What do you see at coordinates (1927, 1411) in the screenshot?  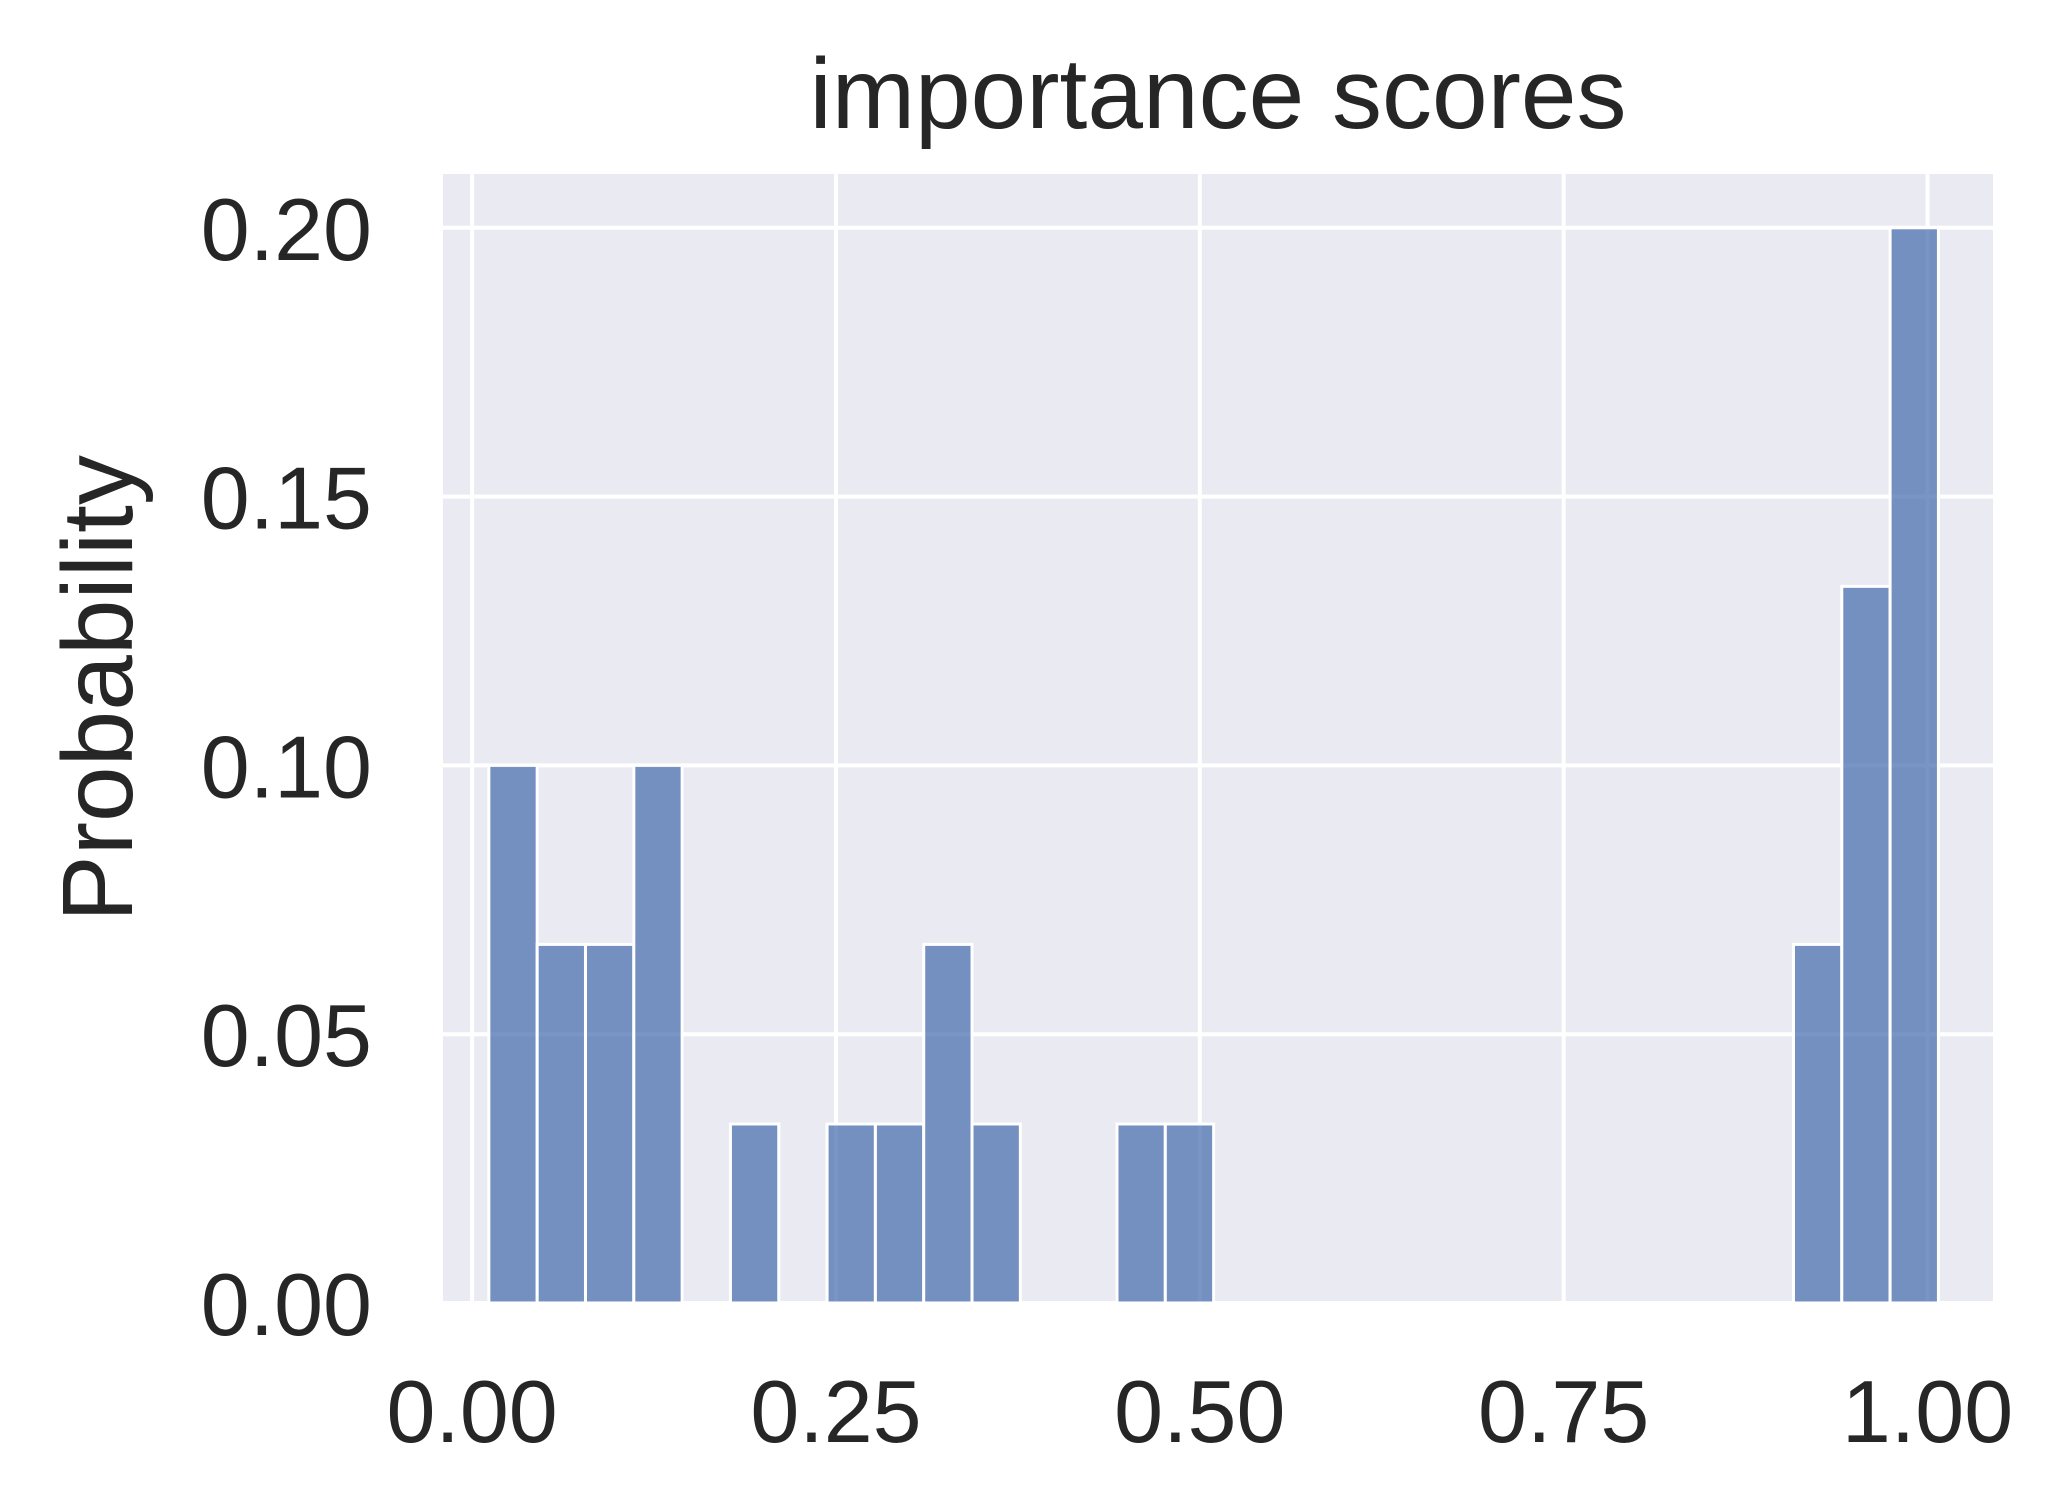 I see `x-tick-label-4: 1.00` at bounding box center [1927, 1411].